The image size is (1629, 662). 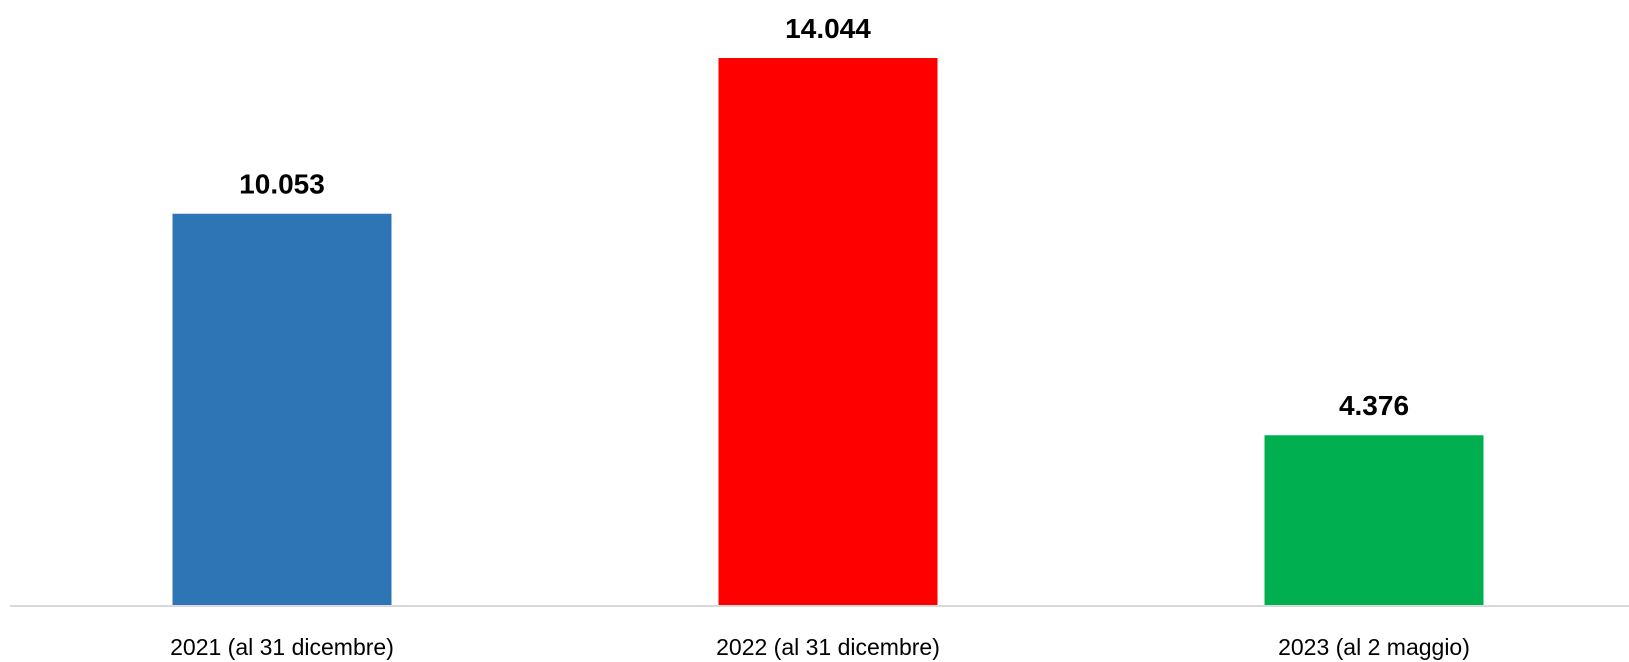 I want to click on value-label-2: 14.044, so click(x=828, y=28).